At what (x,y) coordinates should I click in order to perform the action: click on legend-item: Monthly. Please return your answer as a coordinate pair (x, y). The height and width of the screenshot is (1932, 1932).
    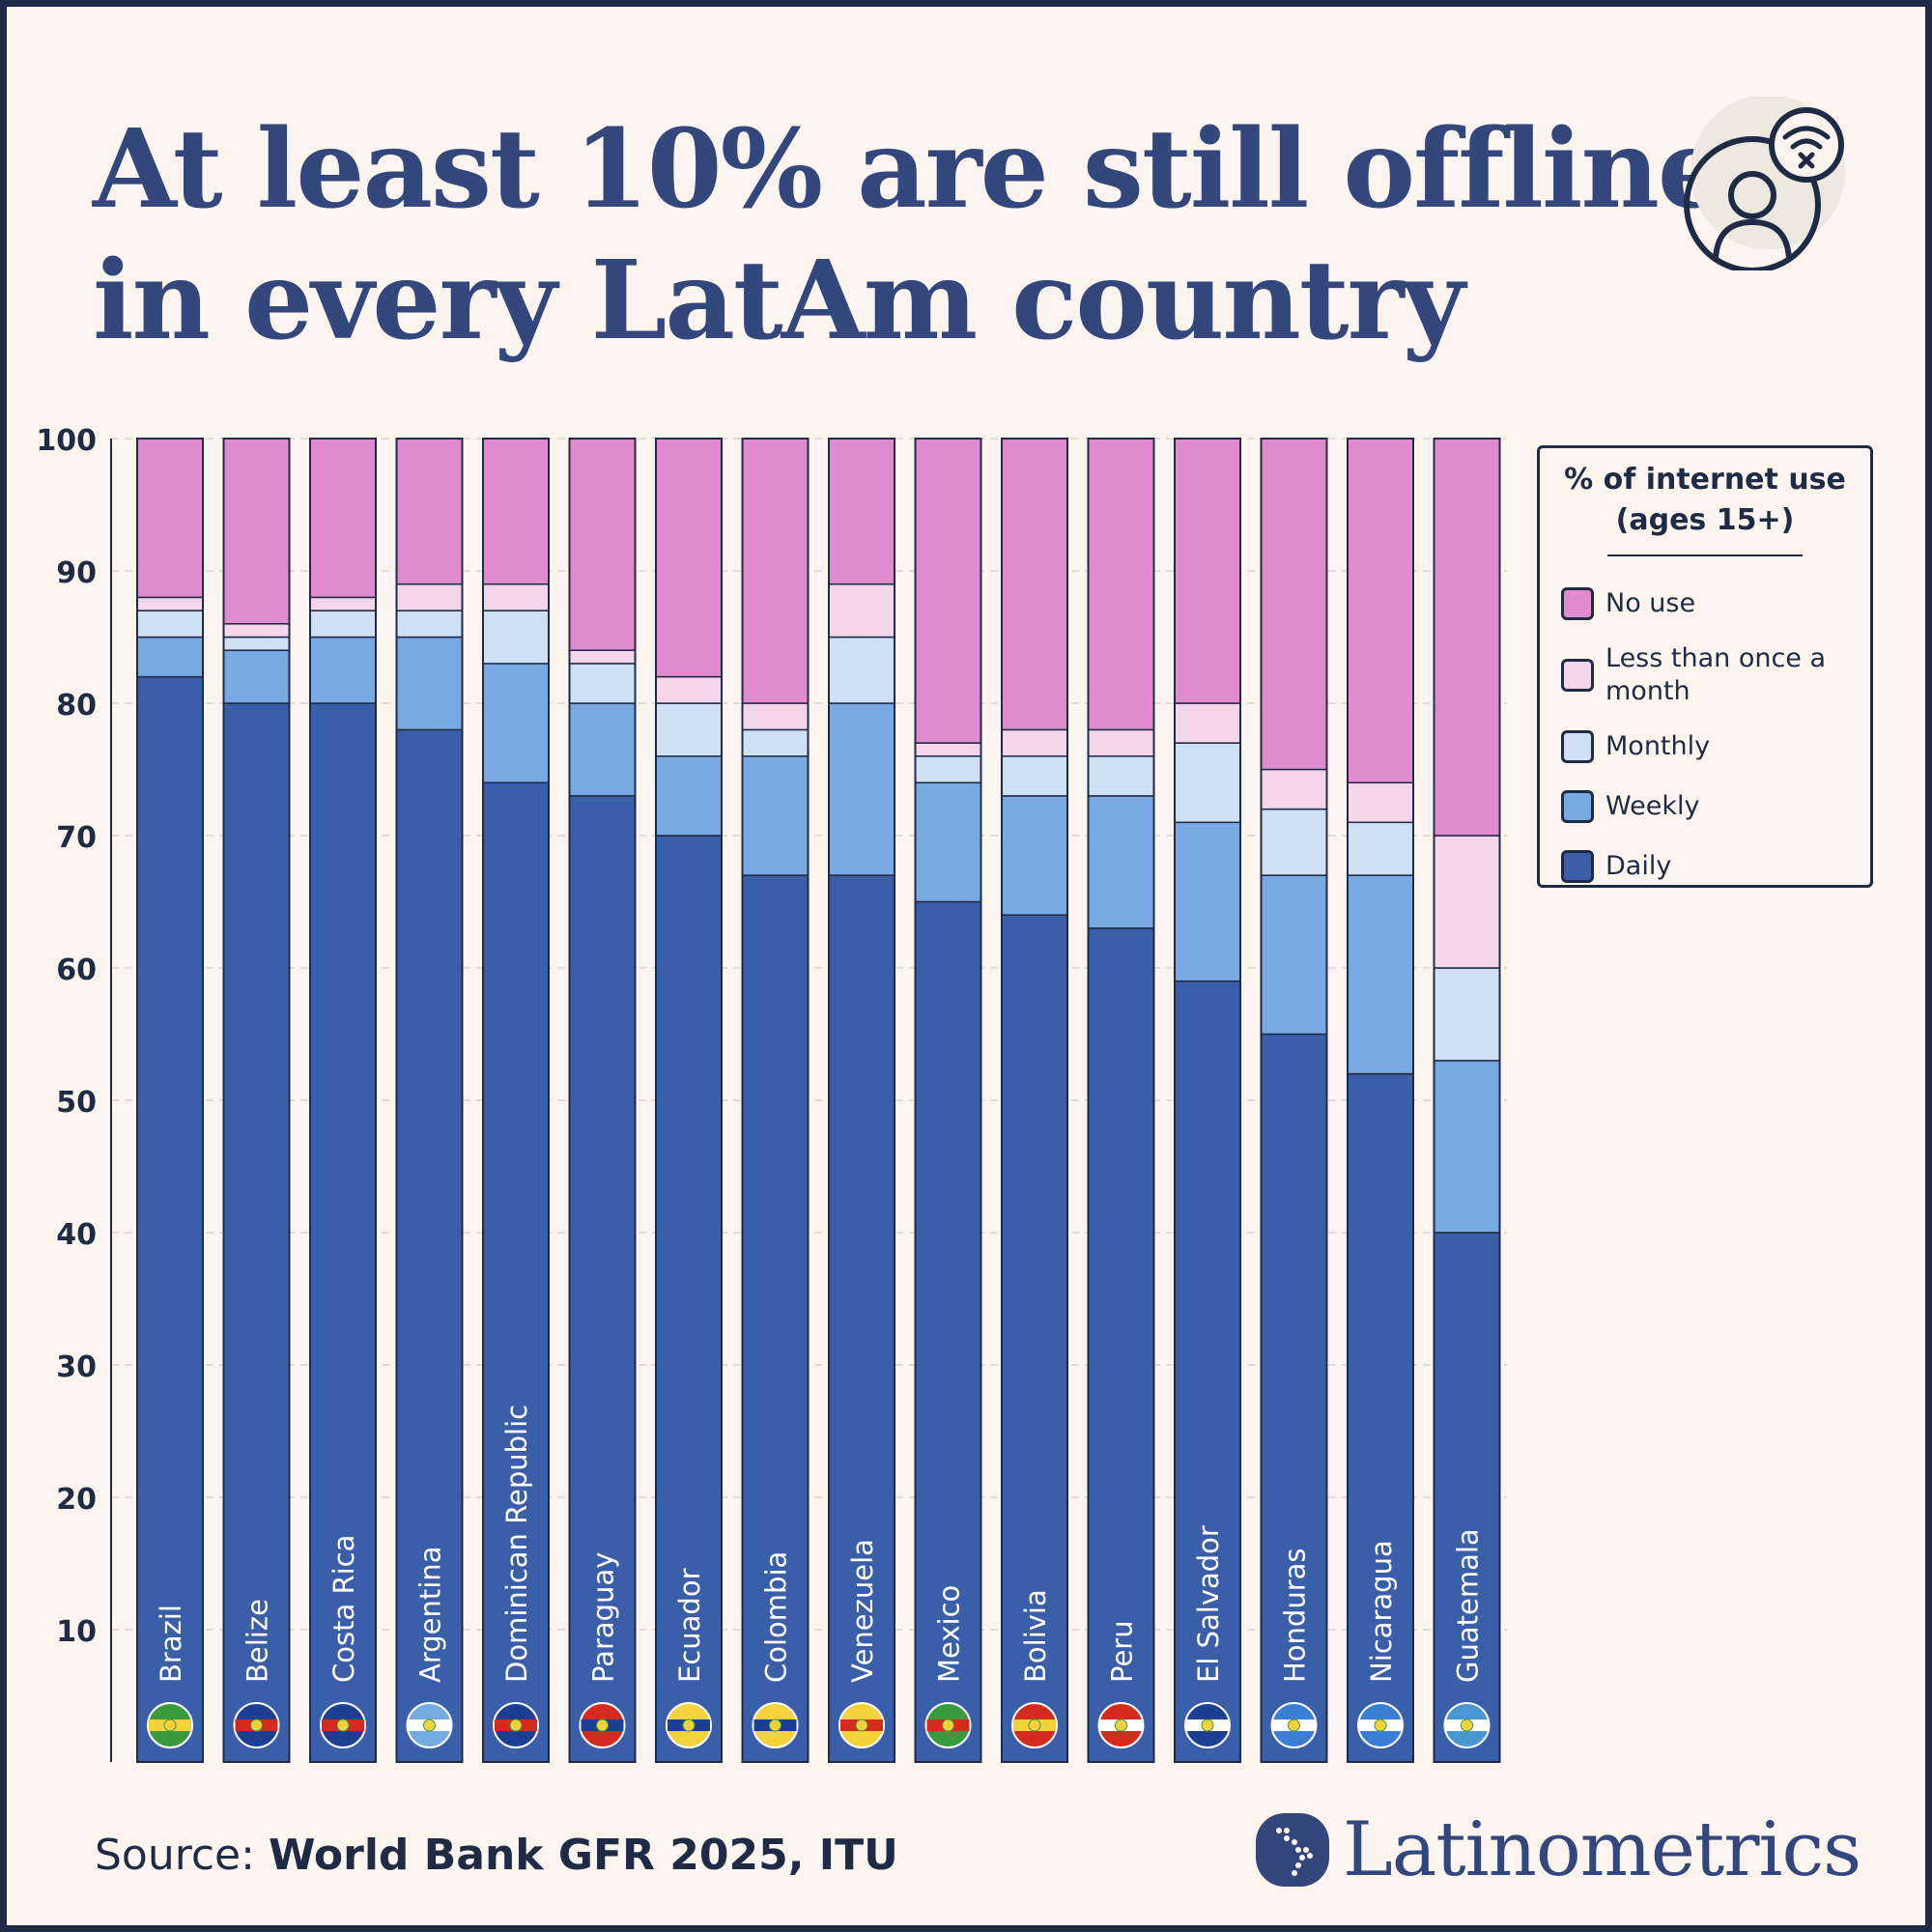
    Looking at the image, I should click on (1715, 747).